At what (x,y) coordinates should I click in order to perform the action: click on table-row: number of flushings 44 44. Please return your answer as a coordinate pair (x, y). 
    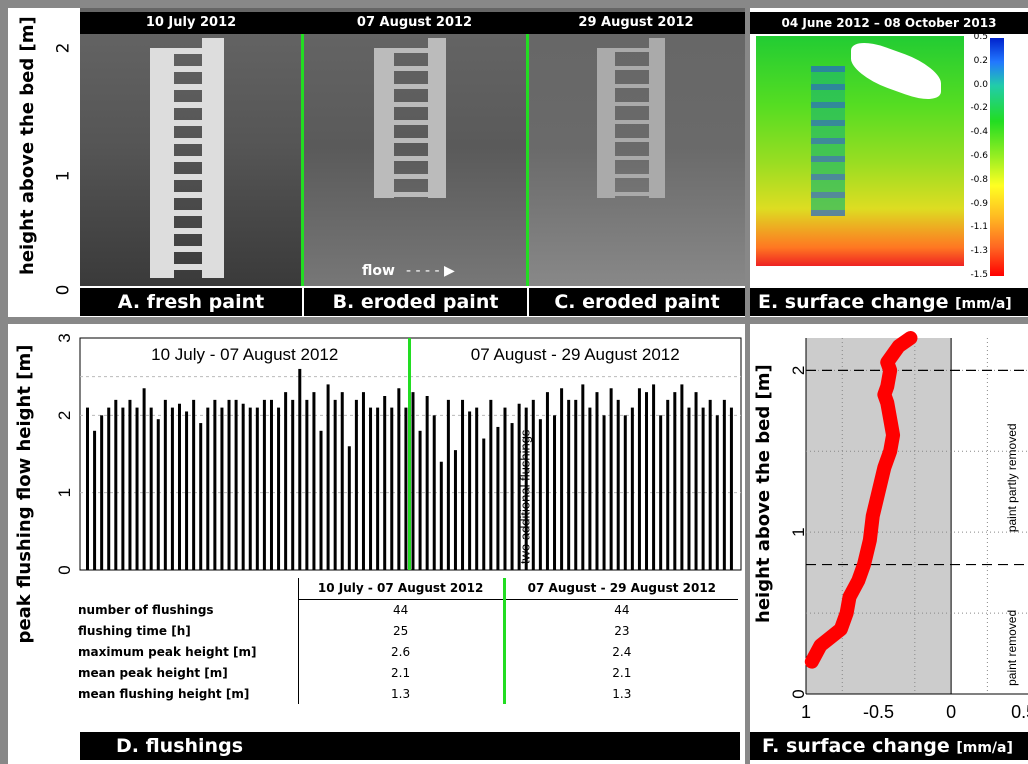
    Looking at the image, I should click on (408, 609).